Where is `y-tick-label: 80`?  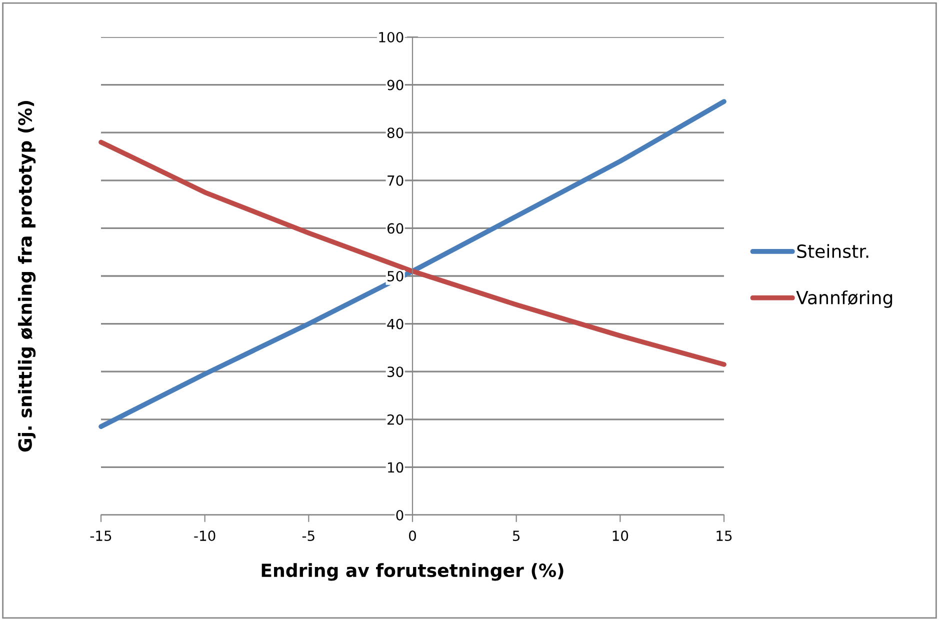
y-tick-label: 80 is located at coordinates (395, 133).